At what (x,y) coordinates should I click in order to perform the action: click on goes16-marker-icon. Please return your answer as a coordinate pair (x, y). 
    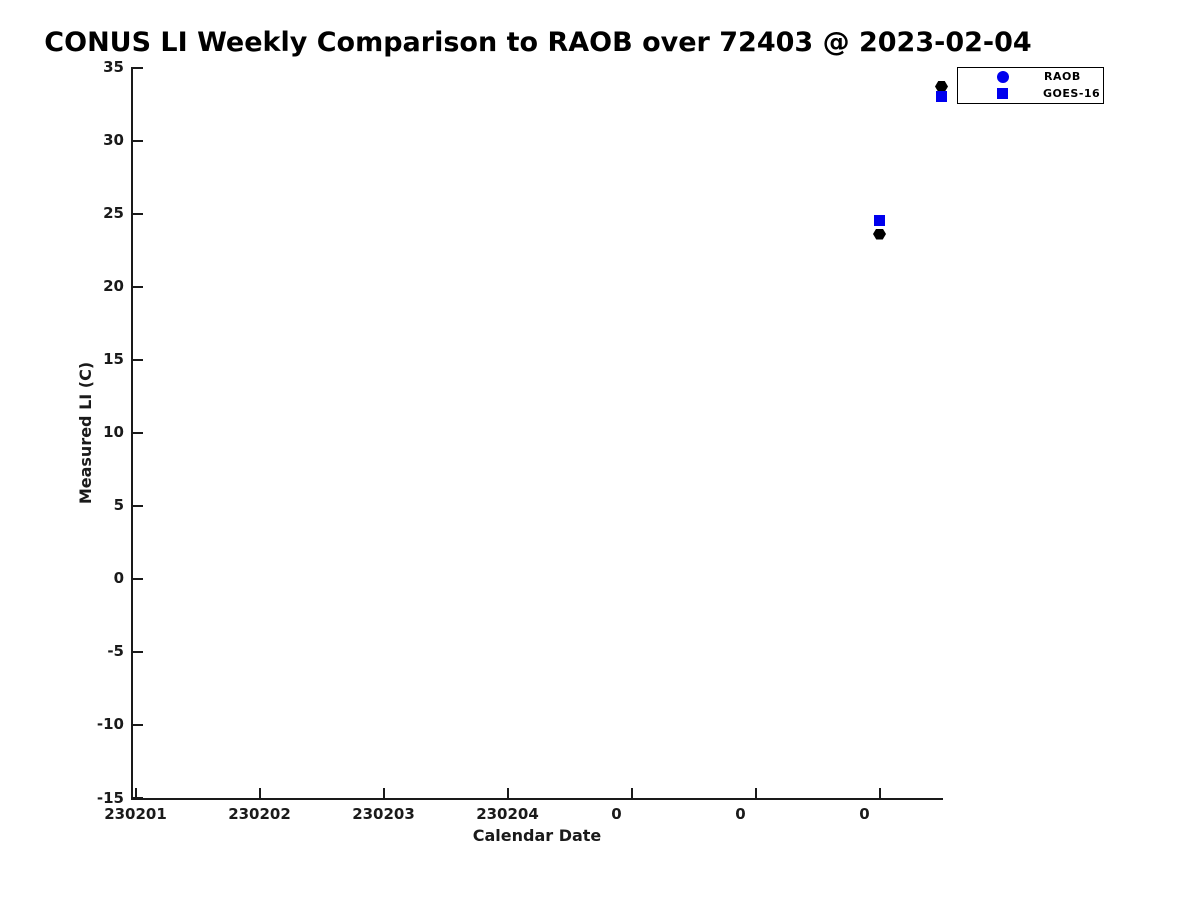
    Looking at the image, I should click on (1002, 93).